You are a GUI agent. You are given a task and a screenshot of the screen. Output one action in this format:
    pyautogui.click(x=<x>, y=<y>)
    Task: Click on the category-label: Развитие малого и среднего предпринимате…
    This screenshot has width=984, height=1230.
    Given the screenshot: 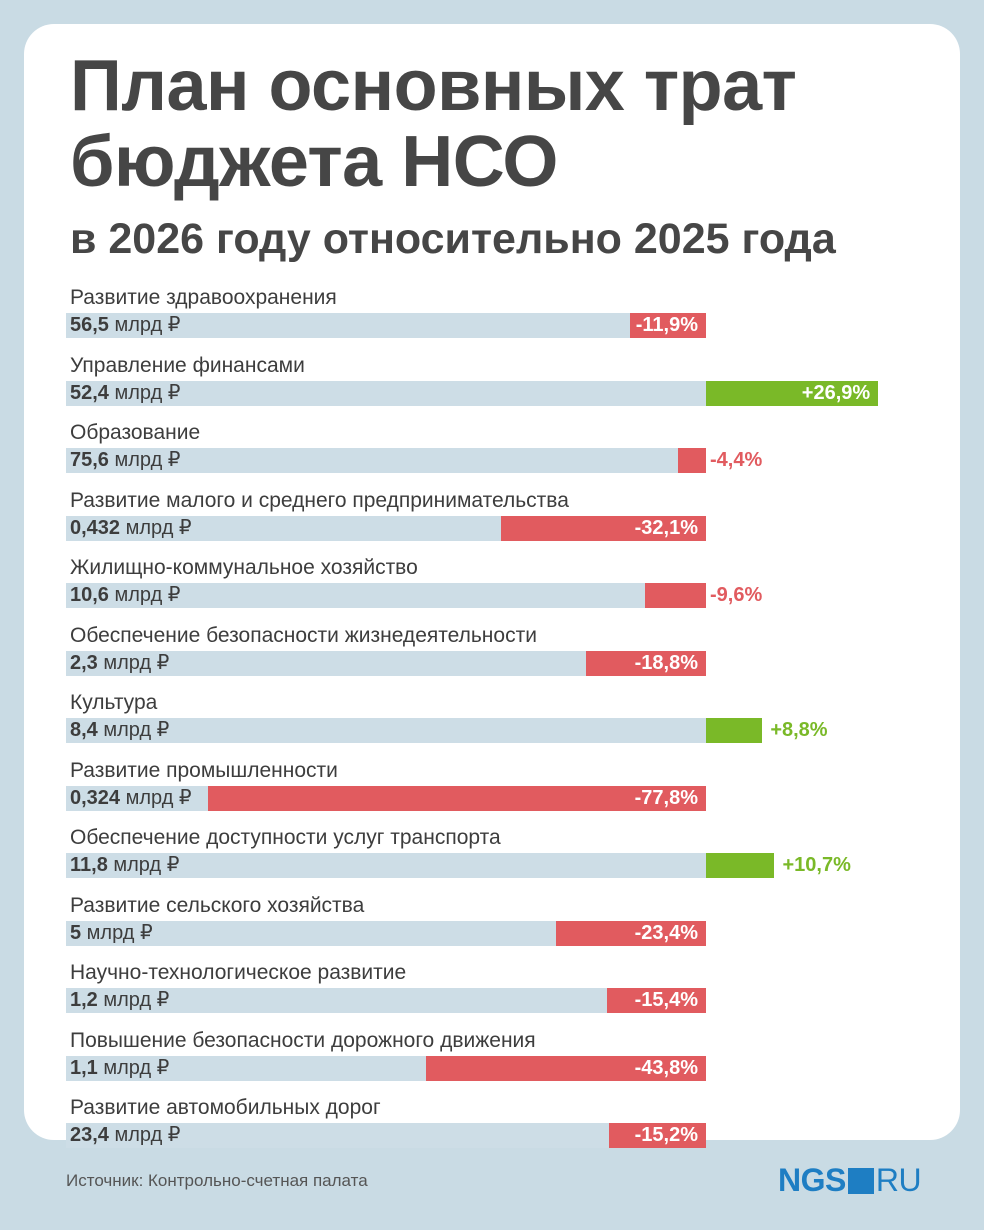 What is the action you would take?
    pyautogui.click(x=319, y=500)
    